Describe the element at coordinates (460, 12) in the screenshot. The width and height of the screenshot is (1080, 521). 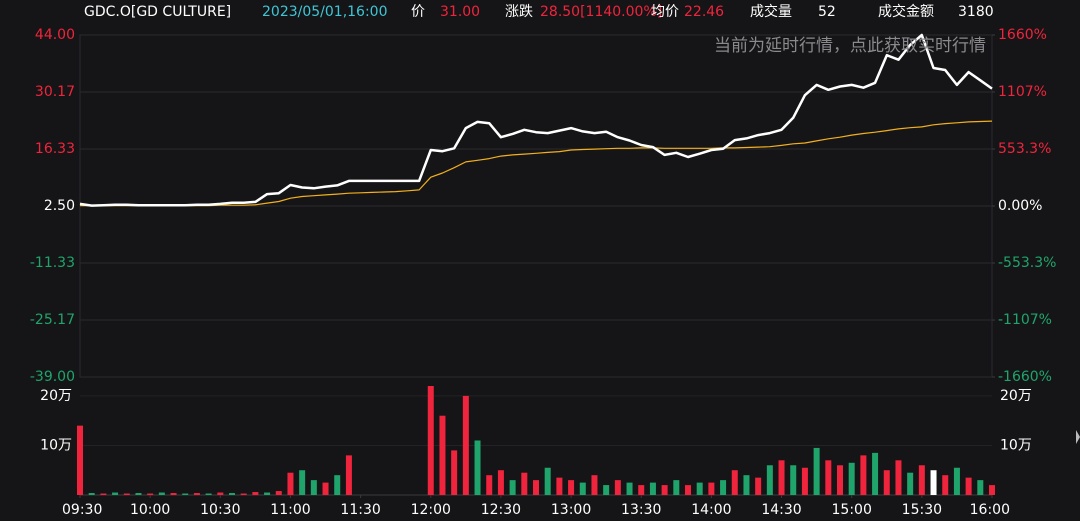
I see `price: 31.00` at that location.